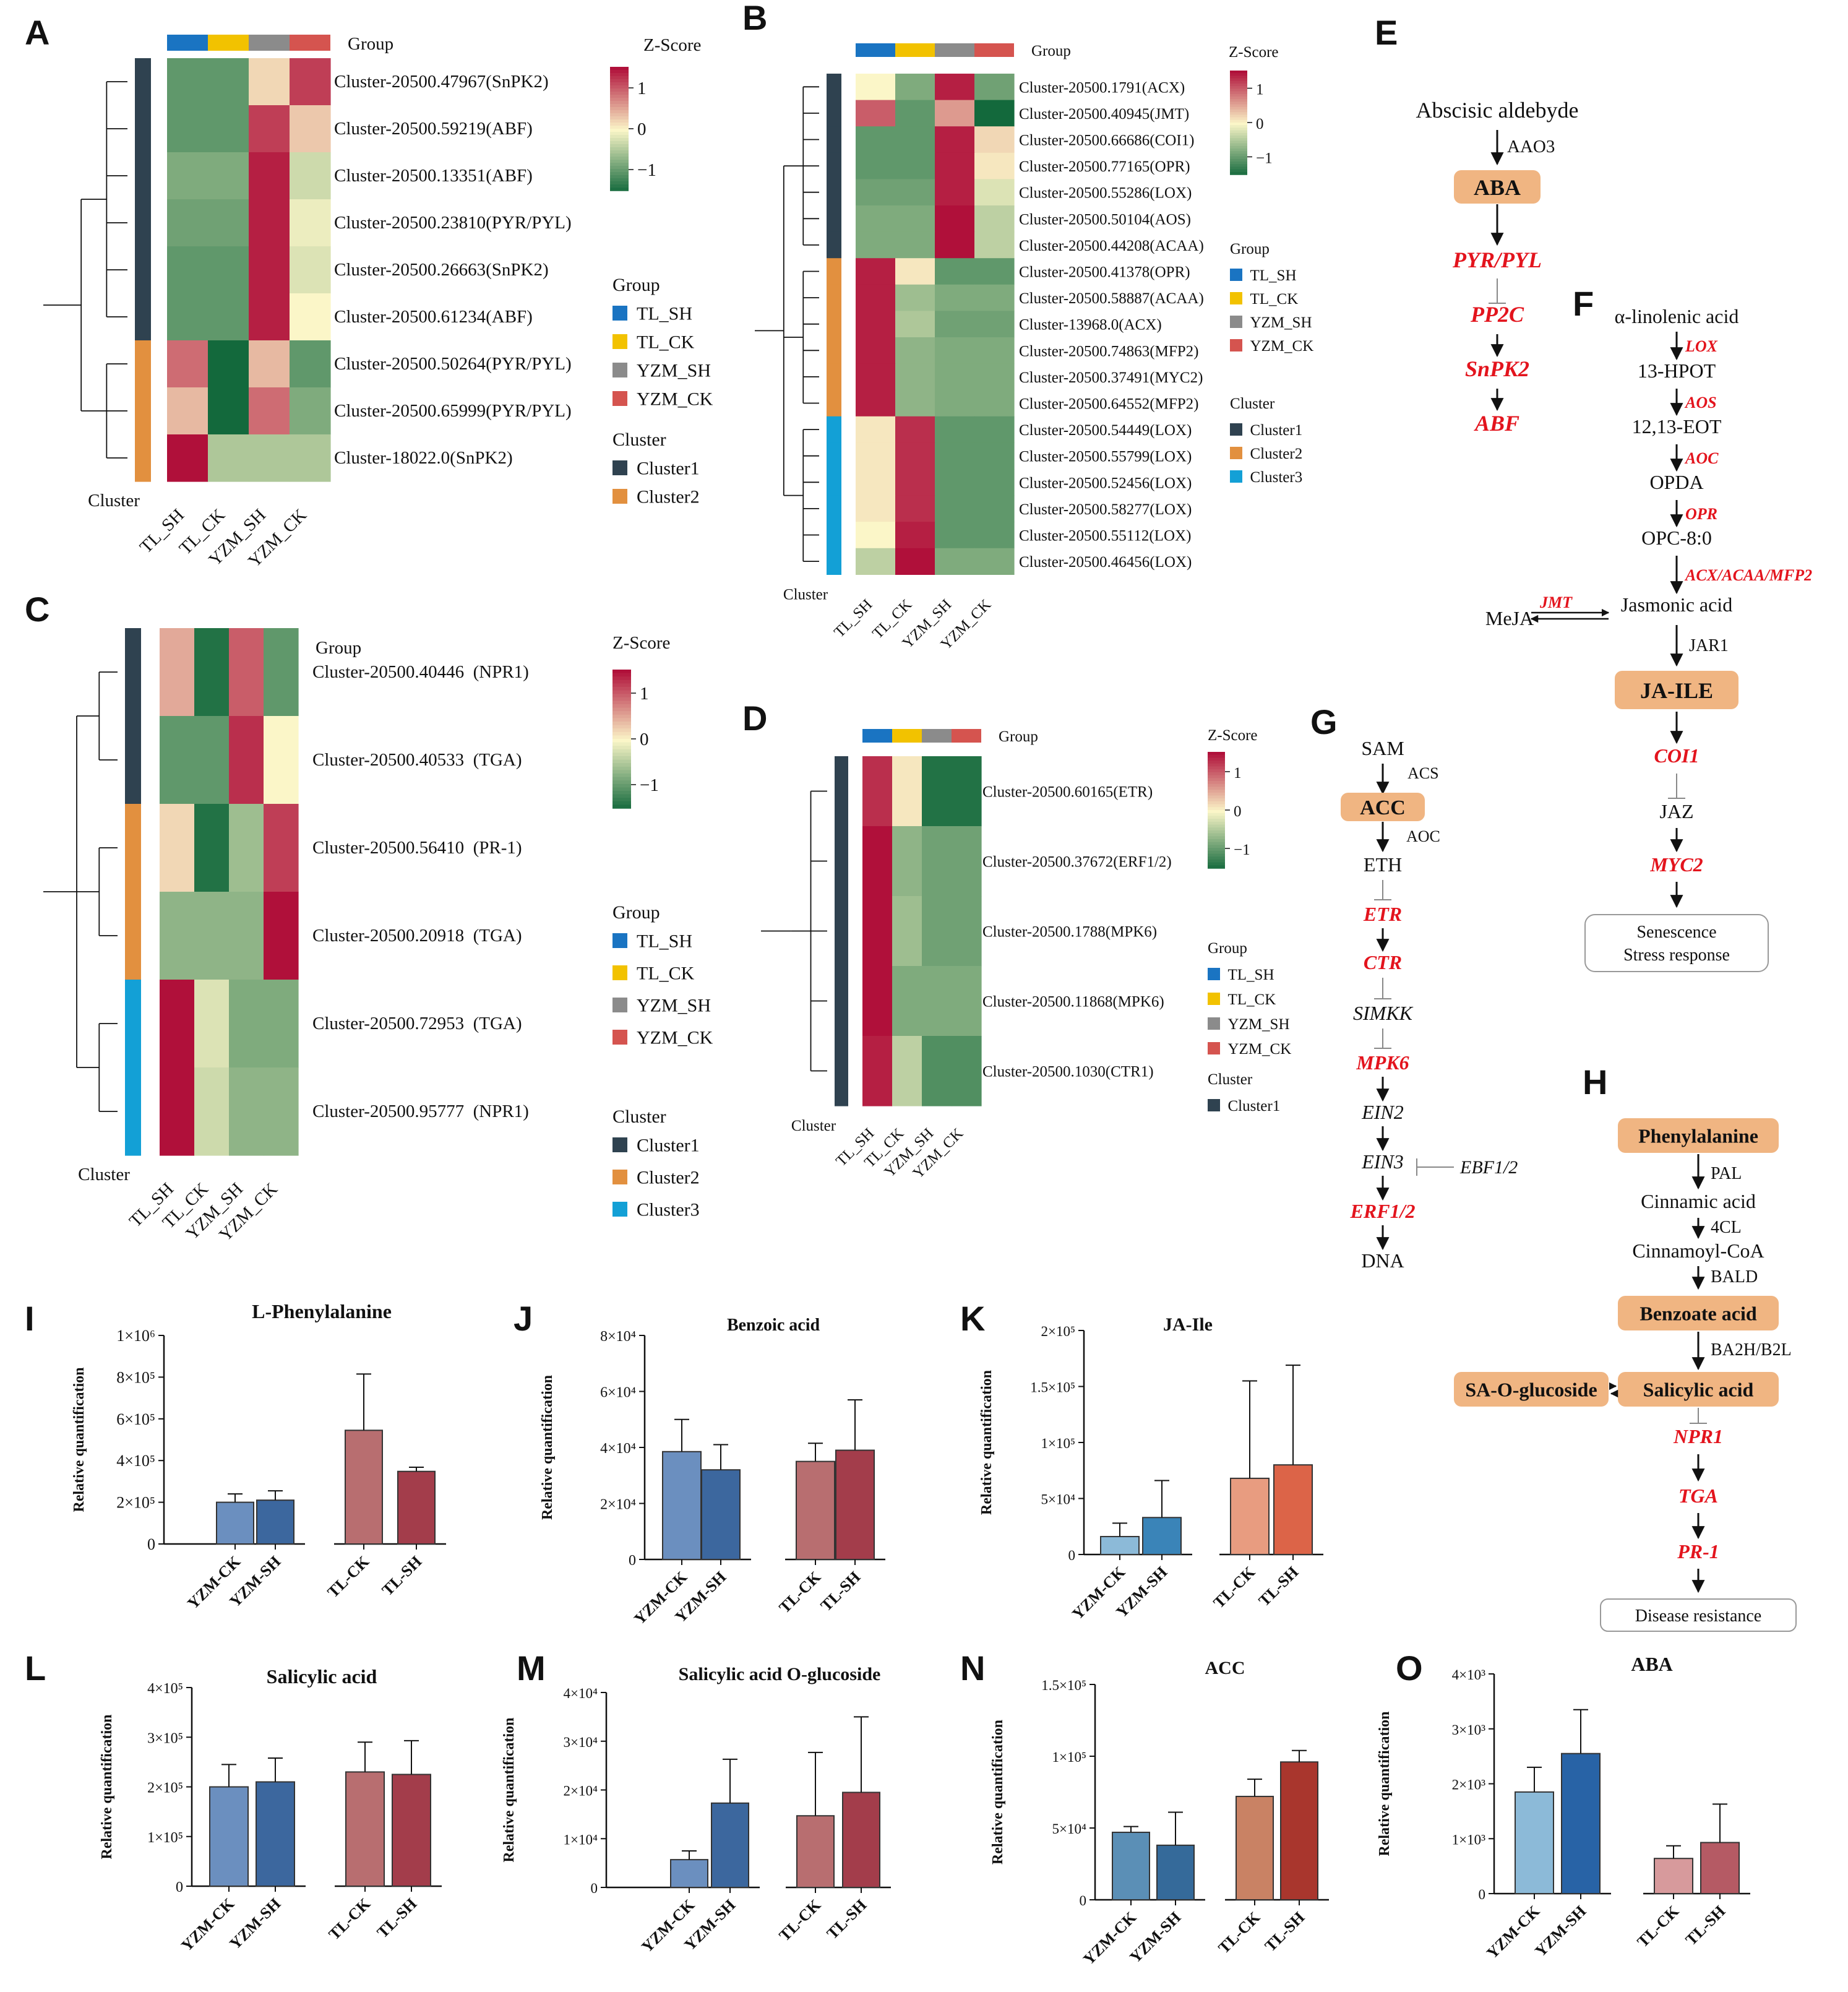 This screenshot has width=1848, height=1992. What do you see at coordinates (1102, 87) in the screenshot?
I see `row-label: Cluster-20500.1791(ACX)` at bounding box center [1102, 87].